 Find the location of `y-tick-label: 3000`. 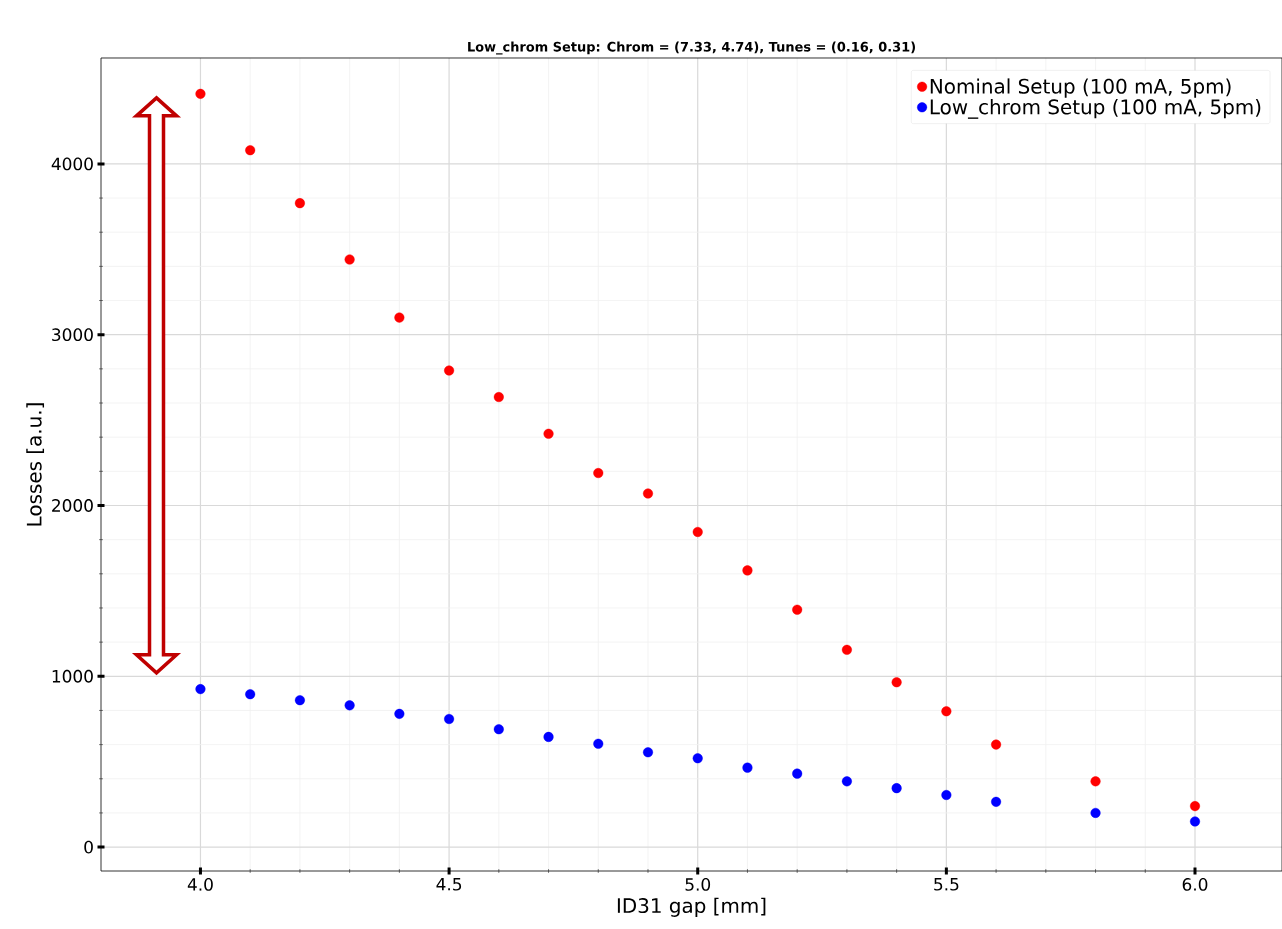

y-tick-label: 3000 is located at coordinates (72, 335).